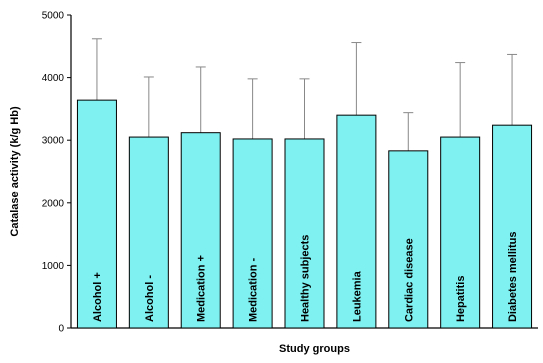 This screenshot has height=363, width=543. What do you see at coordinates (98, 297) in the screenshot?
I see `bar-category-label: Alcohol +` at bounding box center [98, 297].